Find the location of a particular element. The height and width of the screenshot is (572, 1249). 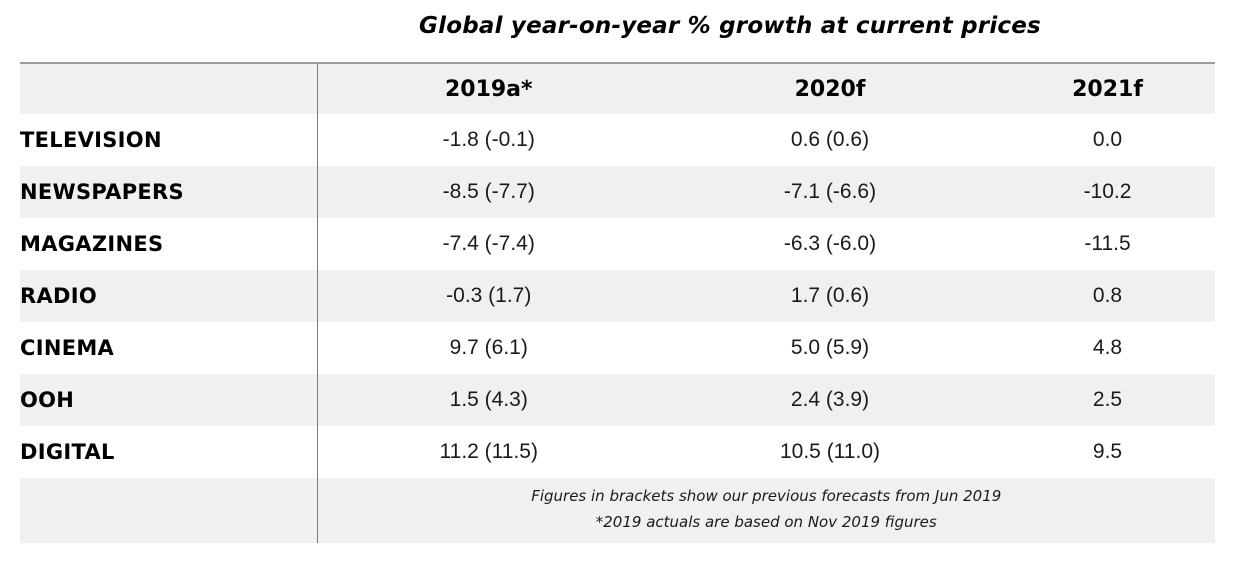

value-cell: -0.3 (1.7) is located at coordinates (489, 295).